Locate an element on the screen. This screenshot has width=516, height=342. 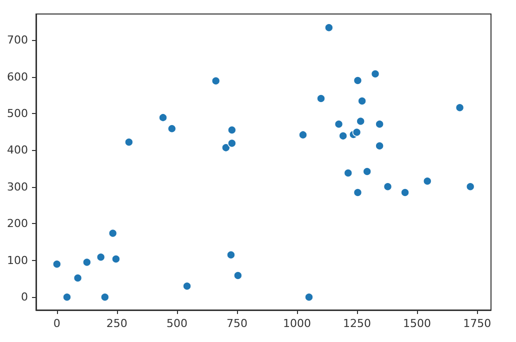
y-tick-label: 0 is located at coordinates (24, 297).